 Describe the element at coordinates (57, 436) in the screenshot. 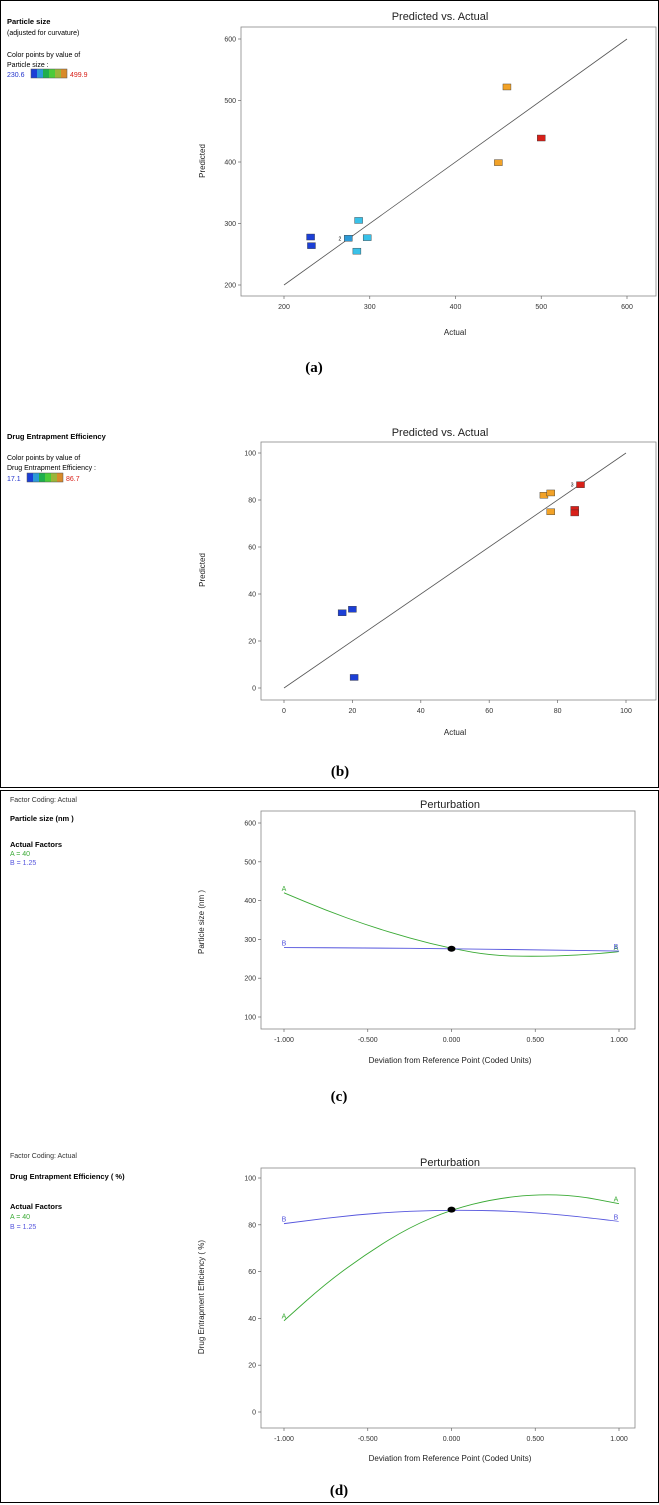

I see `chart-b-response-title: Drug Entrapment Efficiency` at that location.